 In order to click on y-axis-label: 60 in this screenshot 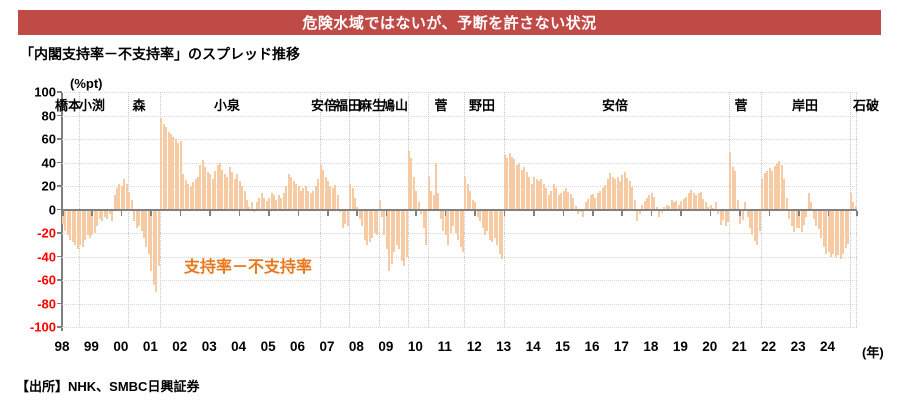, I will do `click(48, 139)`.